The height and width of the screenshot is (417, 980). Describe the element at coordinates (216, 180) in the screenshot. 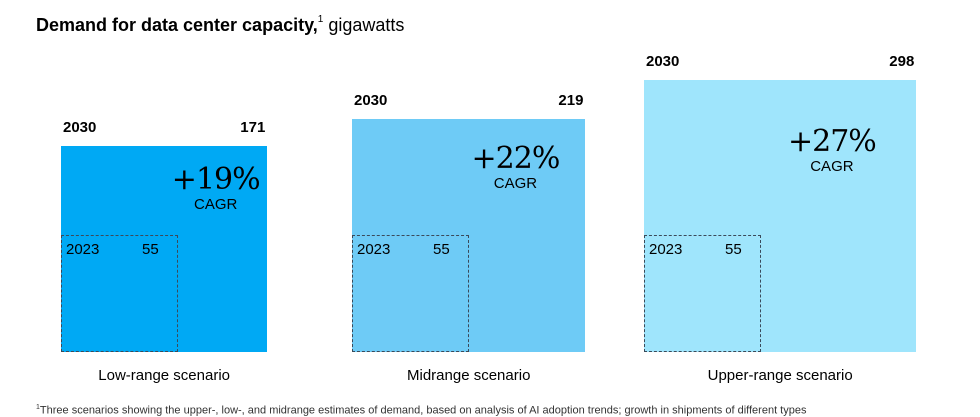

I see `cagr-value: +19%` at that location.